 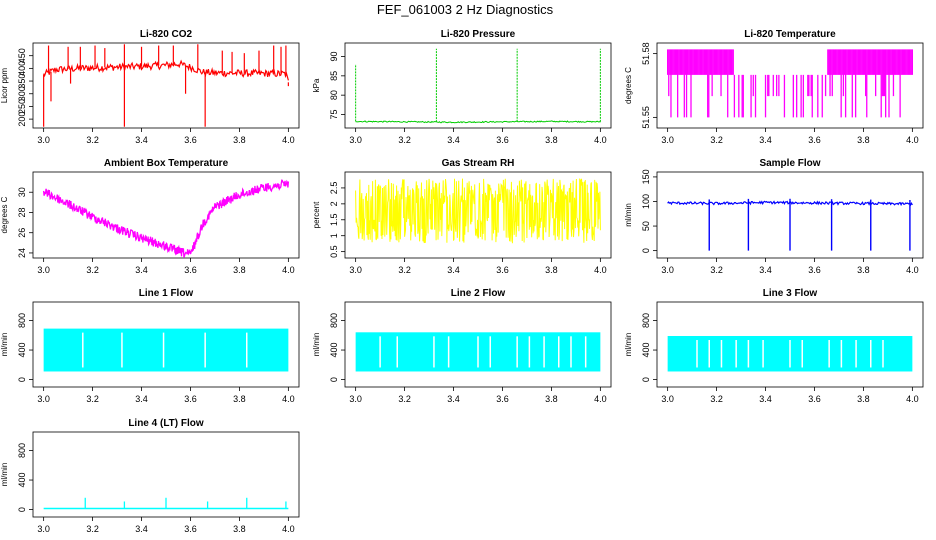 What do you see at coordinates (334, 220) in the screenshot?
I see `y-tick-label: 1.5` at bounding box center [334, 220].